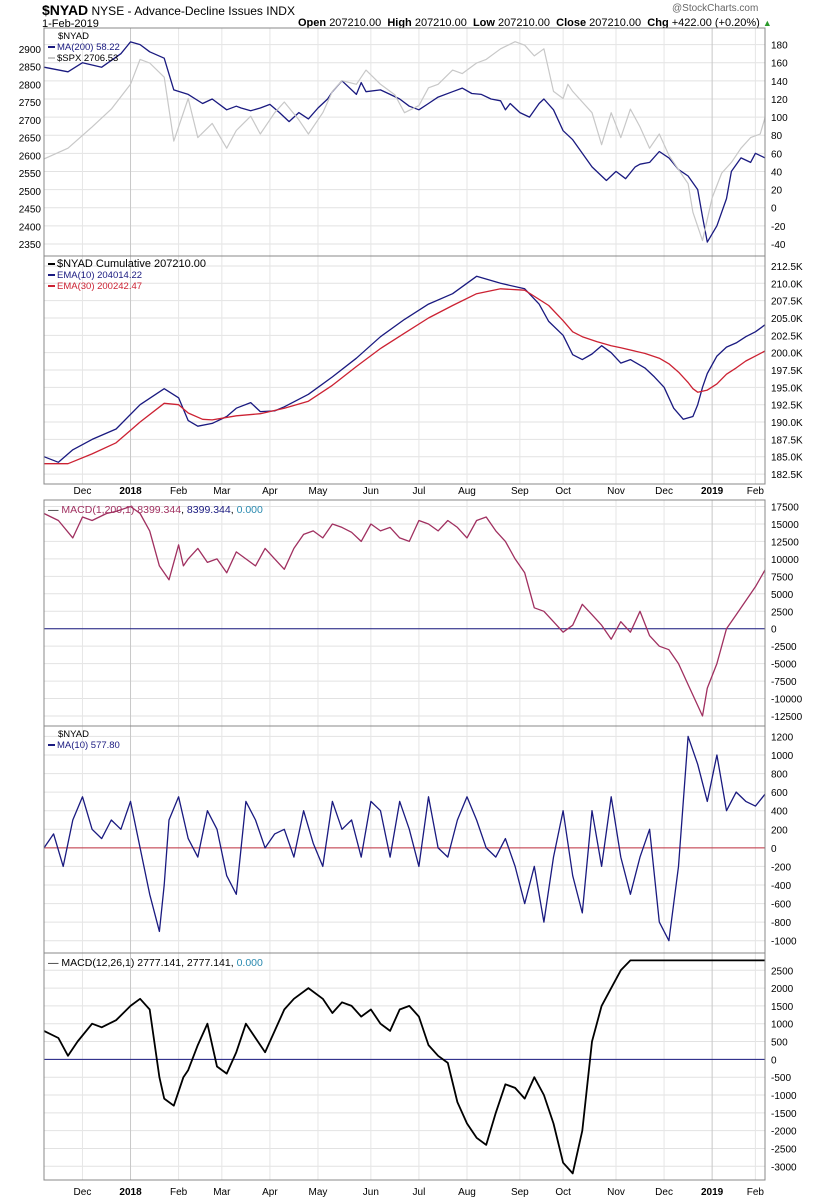 Image resolution: width=820 pixels, height=1200 pixels. What do you see at coordinates (781, 867) in the screenshot?
I see `y-tick-label: -200` at bounding box center [781, 867].